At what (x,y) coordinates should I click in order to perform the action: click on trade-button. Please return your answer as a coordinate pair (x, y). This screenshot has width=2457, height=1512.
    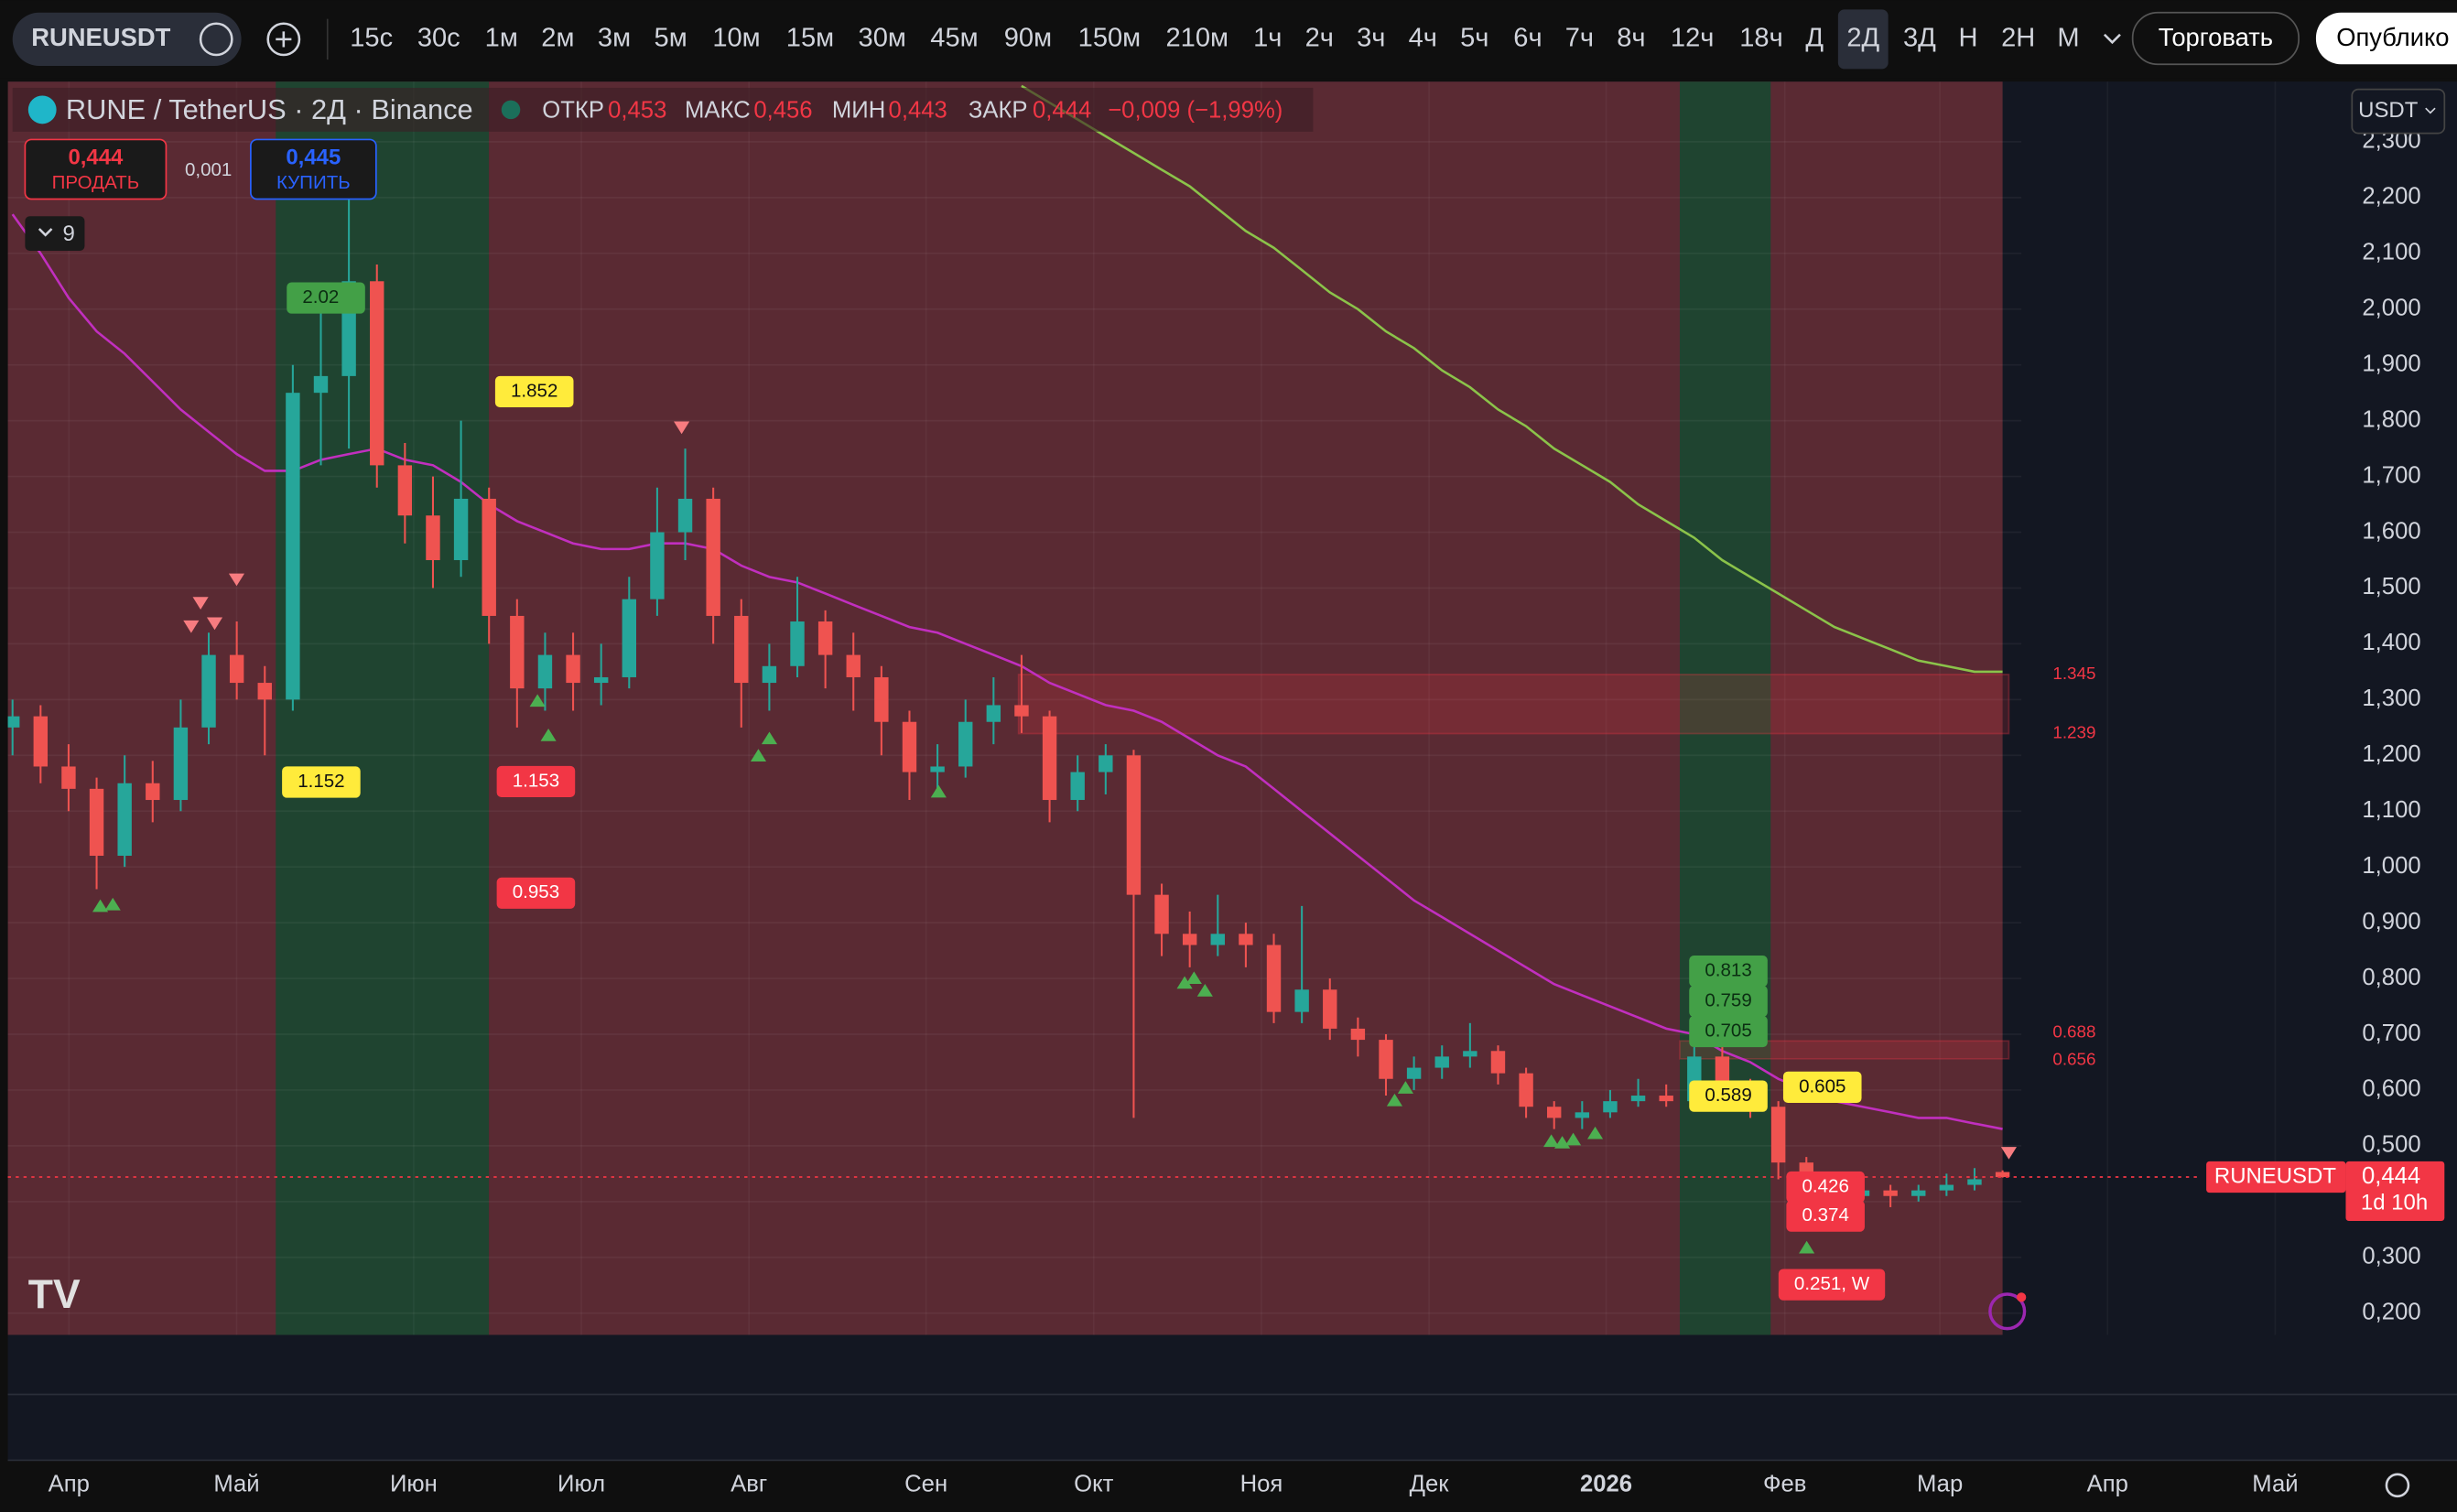
    Looking at the image, I should click on (2215, 38).